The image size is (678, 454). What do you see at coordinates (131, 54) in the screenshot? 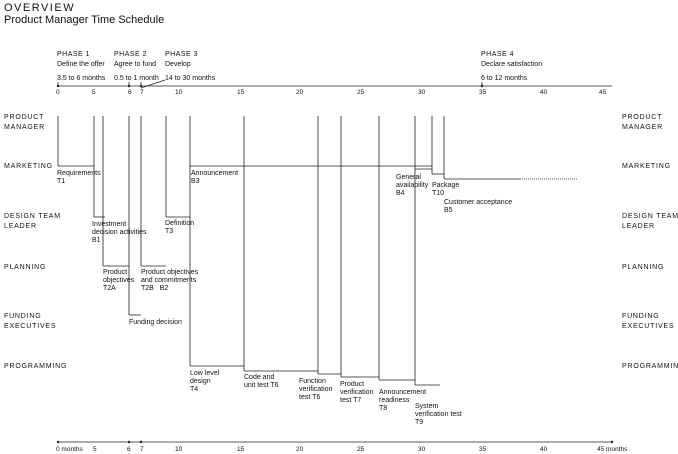
I see `phase-2-number: PHASE 2` at bounding box center [131, 54].